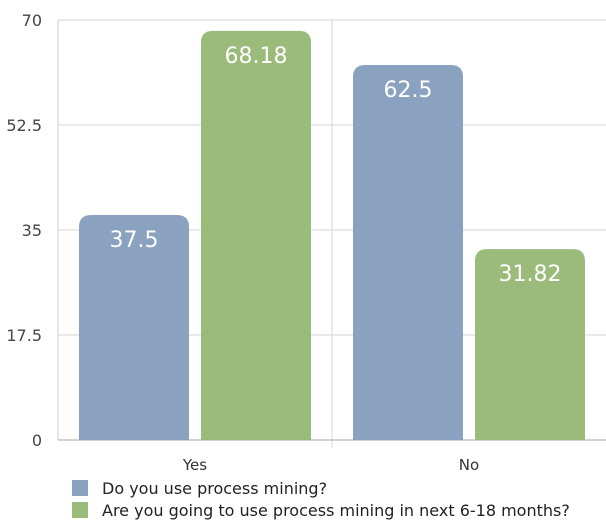 This screenshot has width=606, height=521. What do you see at coordinates (24, 125) in the screenshot?
I see `y-tick-label: 52.5` at bounding box center [24, 125].